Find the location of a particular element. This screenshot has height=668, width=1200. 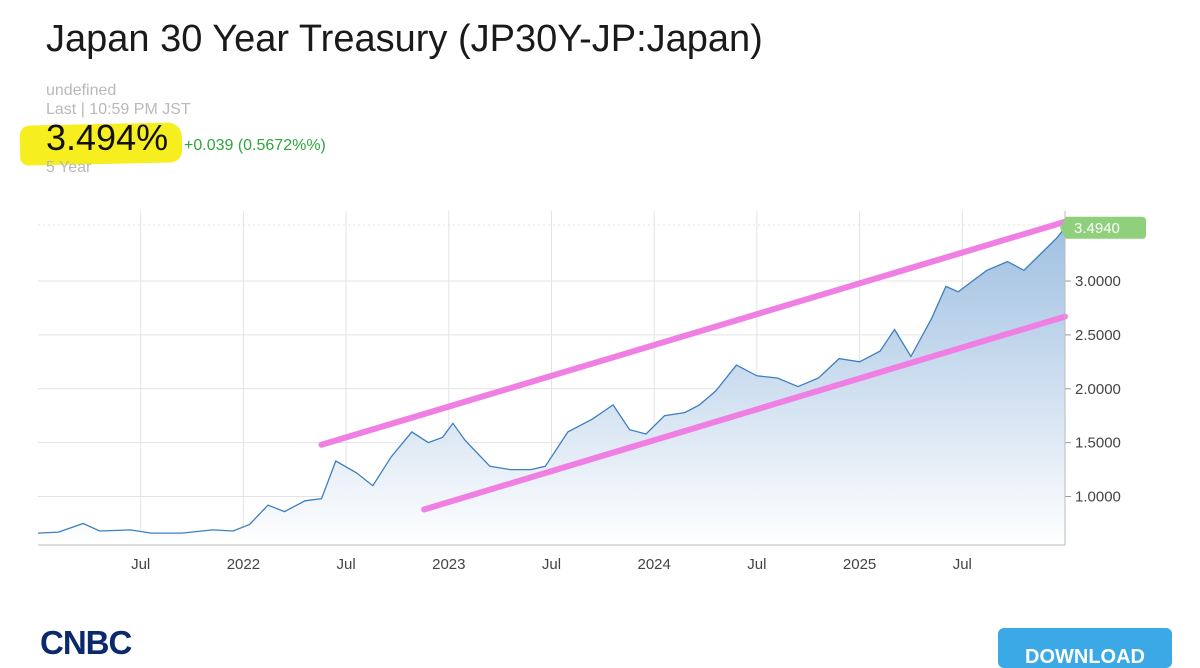

cnbc-logo: CNBC is located at coordinates (86, 642).